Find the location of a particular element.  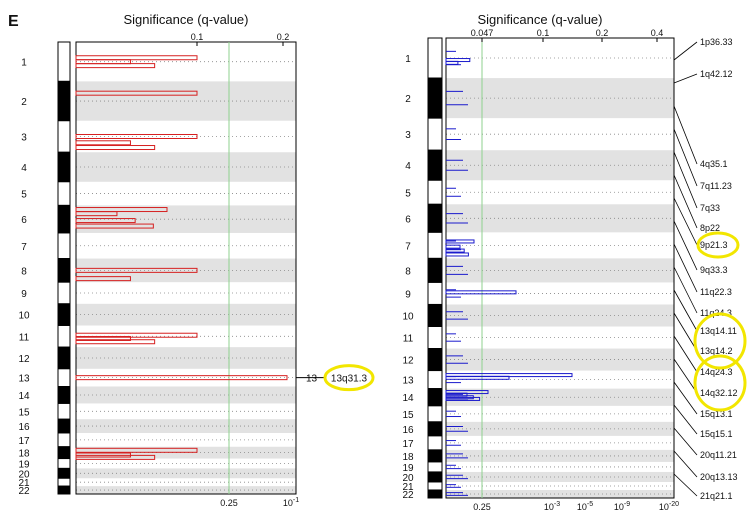

cytoband-label: 9q33.3 is located at coordinates (714, 270).